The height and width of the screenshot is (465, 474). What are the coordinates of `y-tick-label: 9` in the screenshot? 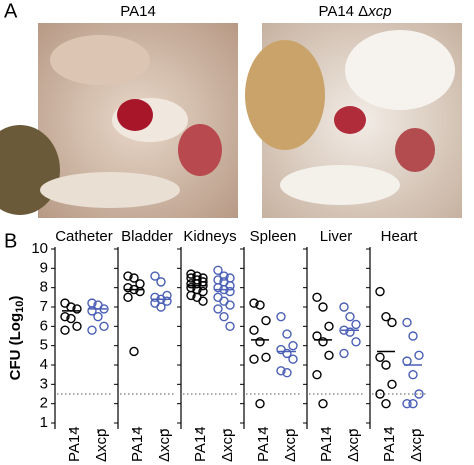 It's located at (44, 267).